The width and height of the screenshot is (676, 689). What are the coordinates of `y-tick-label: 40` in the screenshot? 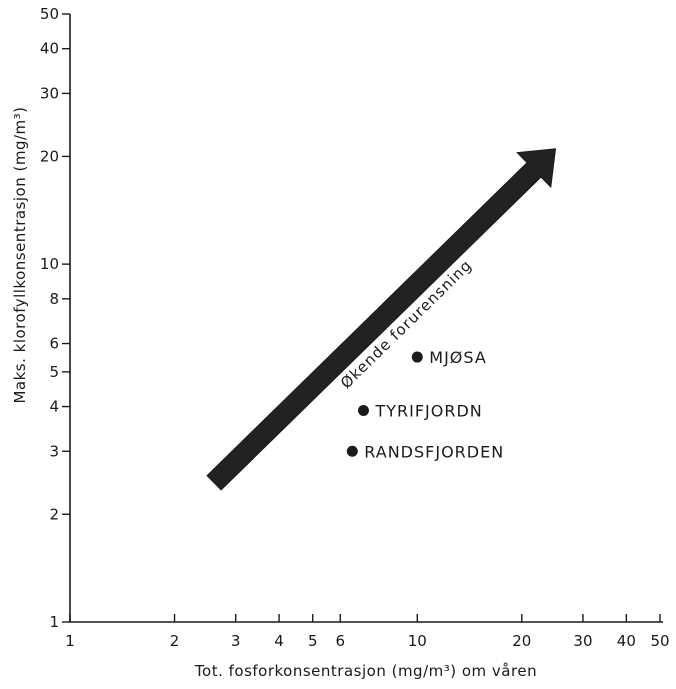 It's located at (49, 49).